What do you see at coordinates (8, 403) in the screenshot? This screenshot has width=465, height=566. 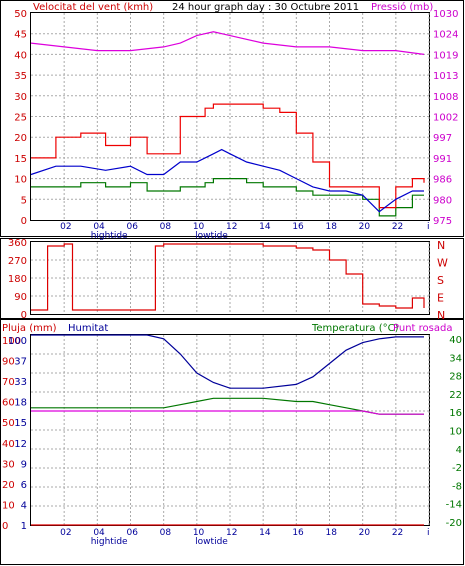 I see `rain-tick-label: 60` at bounding box center [8, 403].